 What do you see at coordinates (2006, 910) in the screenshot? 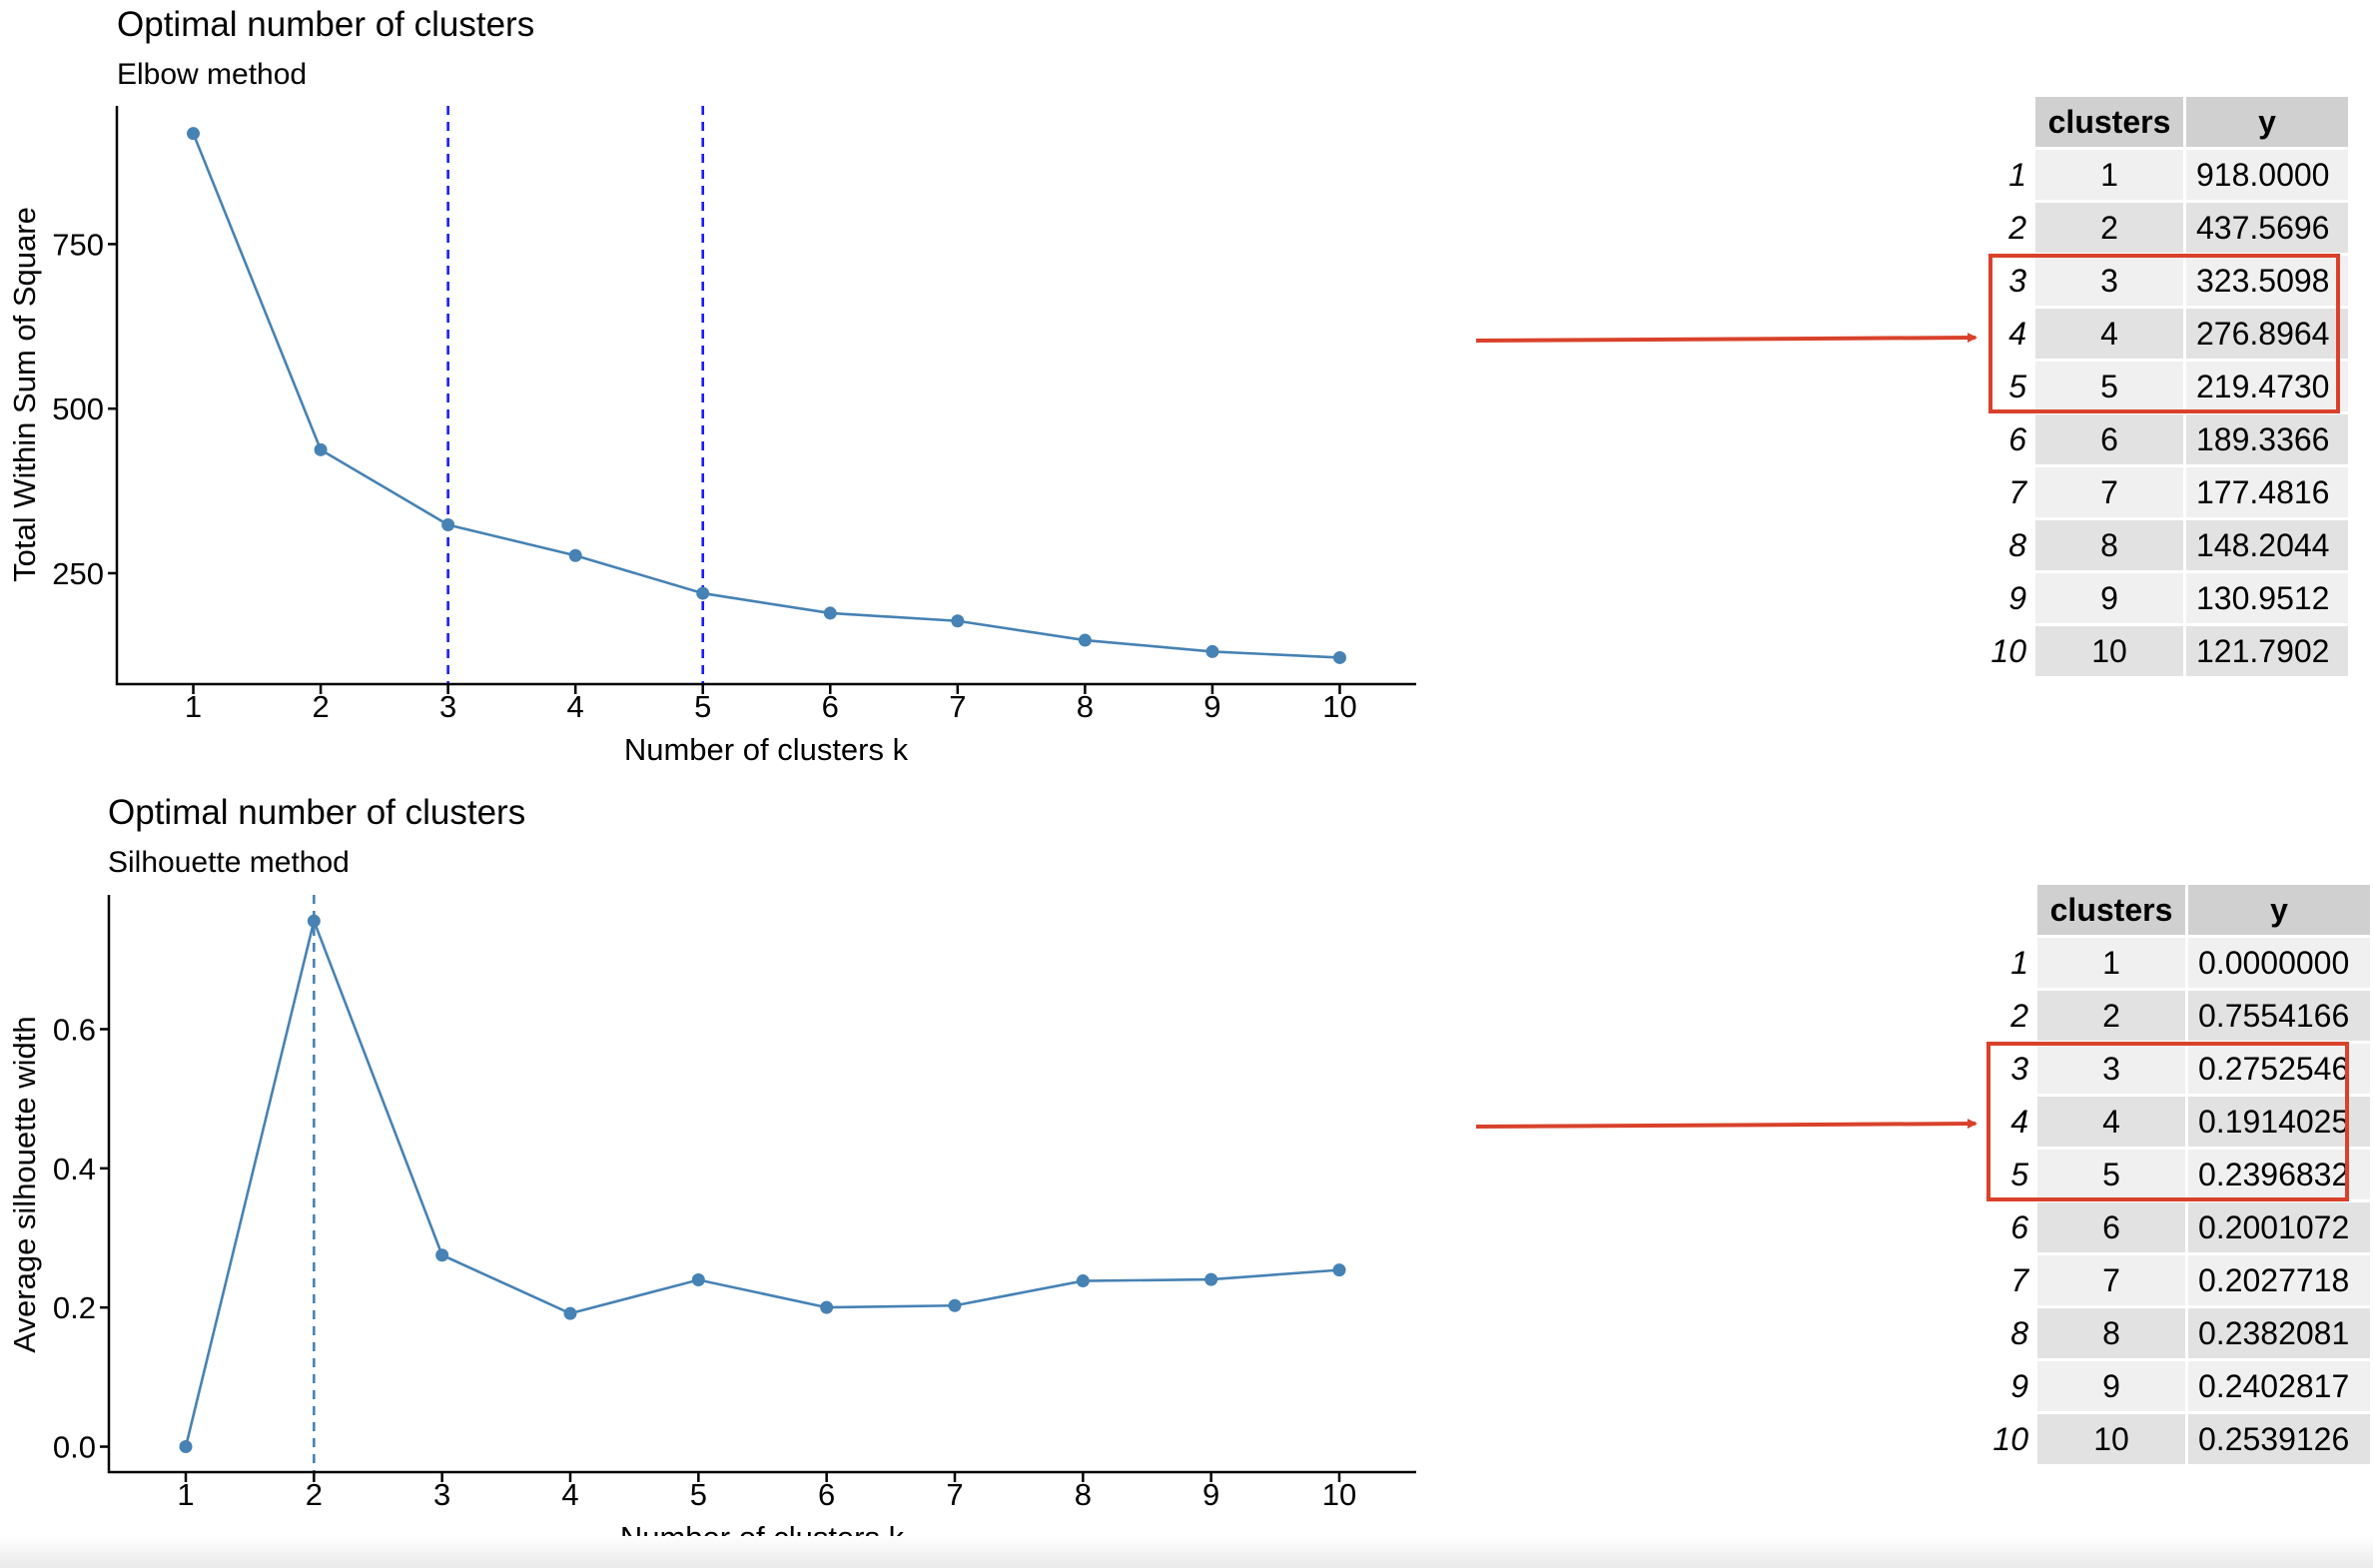
I see `row-name-header` at bounding box center [2006, 910].